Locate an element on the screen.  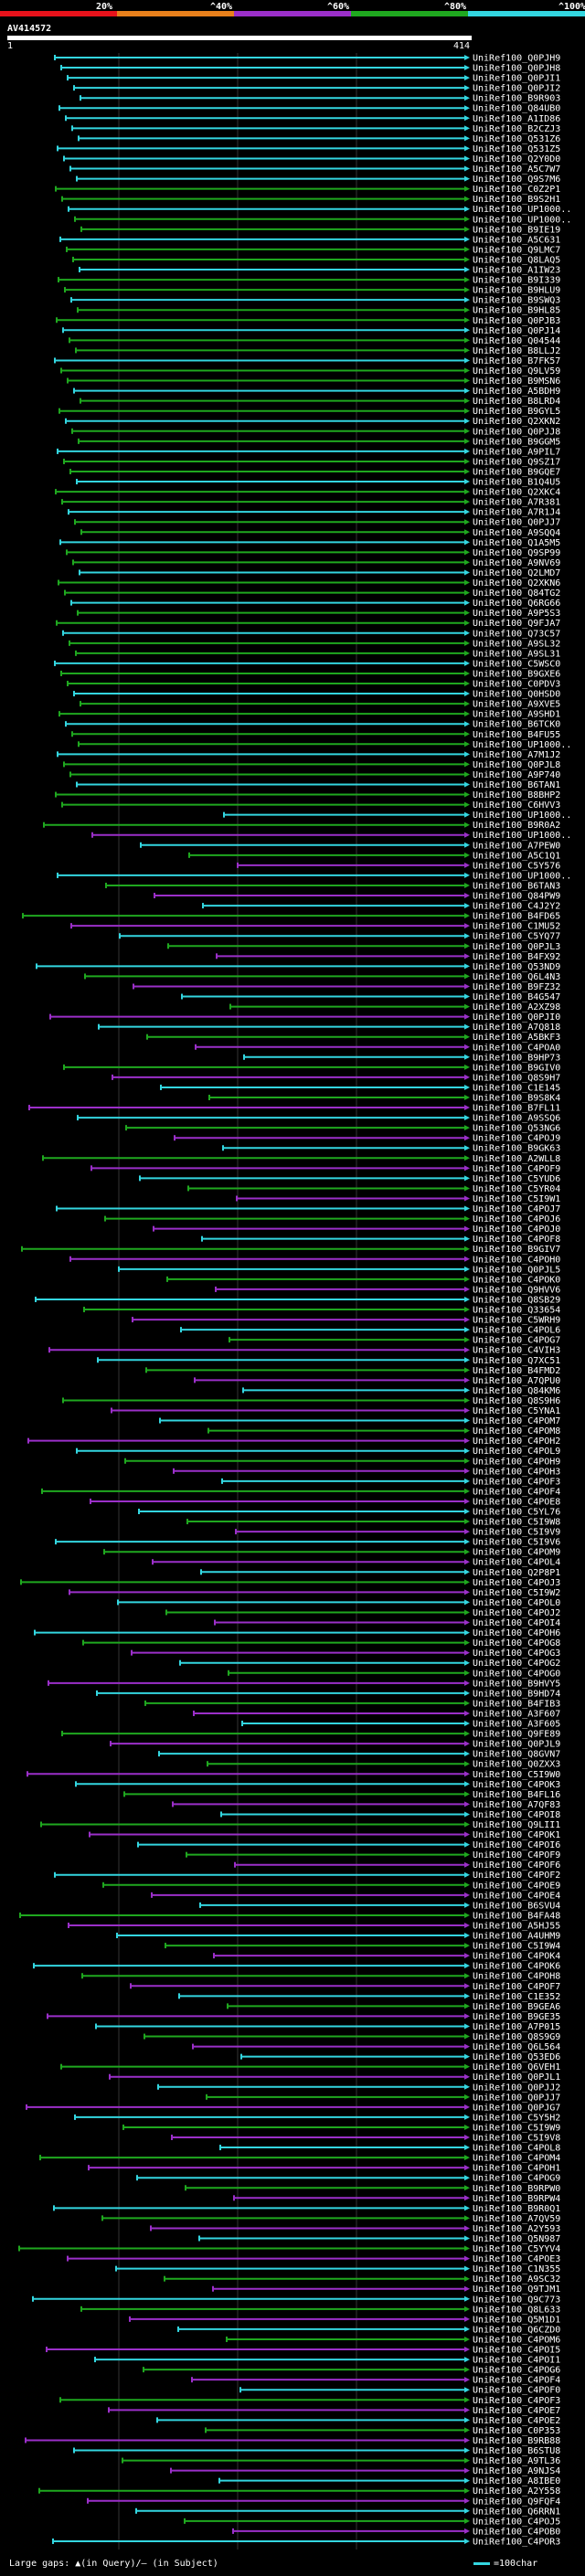
hit-label: UniRef100_B9SWQ3 is located at coordinates (516, 301).